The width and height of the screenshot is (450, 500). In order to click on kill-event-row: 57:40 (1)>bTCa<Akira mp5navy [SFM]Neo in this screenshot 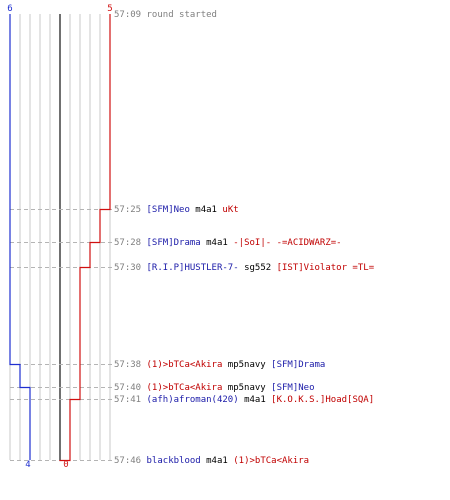, I will do `click(214, 388)`.